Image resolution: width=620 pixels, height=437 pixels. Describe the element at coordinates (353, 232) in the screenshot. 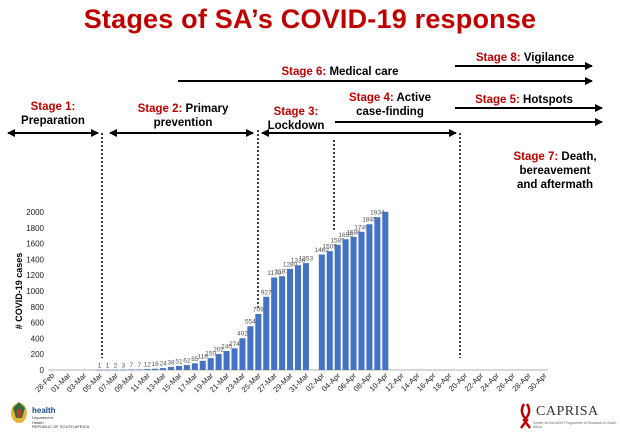

I see `data-label: 1686` at that location.